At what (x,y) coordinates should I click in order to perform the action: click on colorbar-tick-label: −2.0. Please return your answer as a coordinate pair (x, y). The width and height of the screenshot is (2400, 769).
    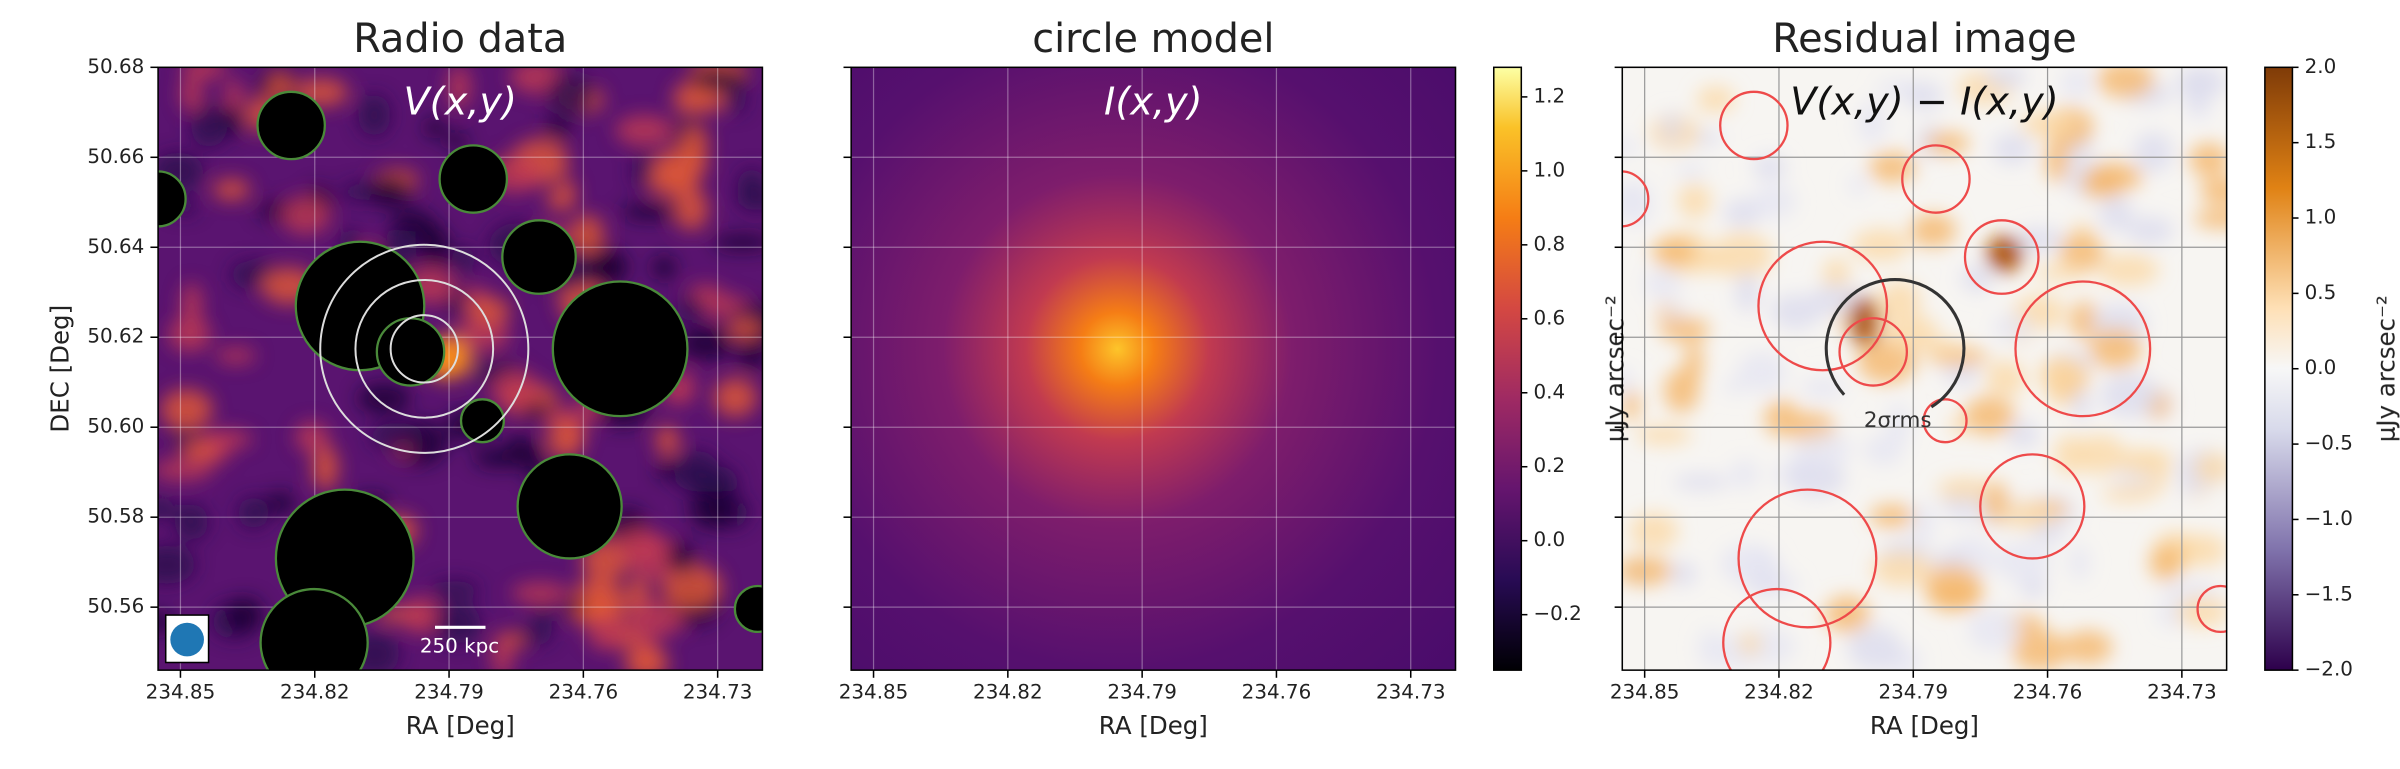
    Looking at the image, I should click on (2329, 669).